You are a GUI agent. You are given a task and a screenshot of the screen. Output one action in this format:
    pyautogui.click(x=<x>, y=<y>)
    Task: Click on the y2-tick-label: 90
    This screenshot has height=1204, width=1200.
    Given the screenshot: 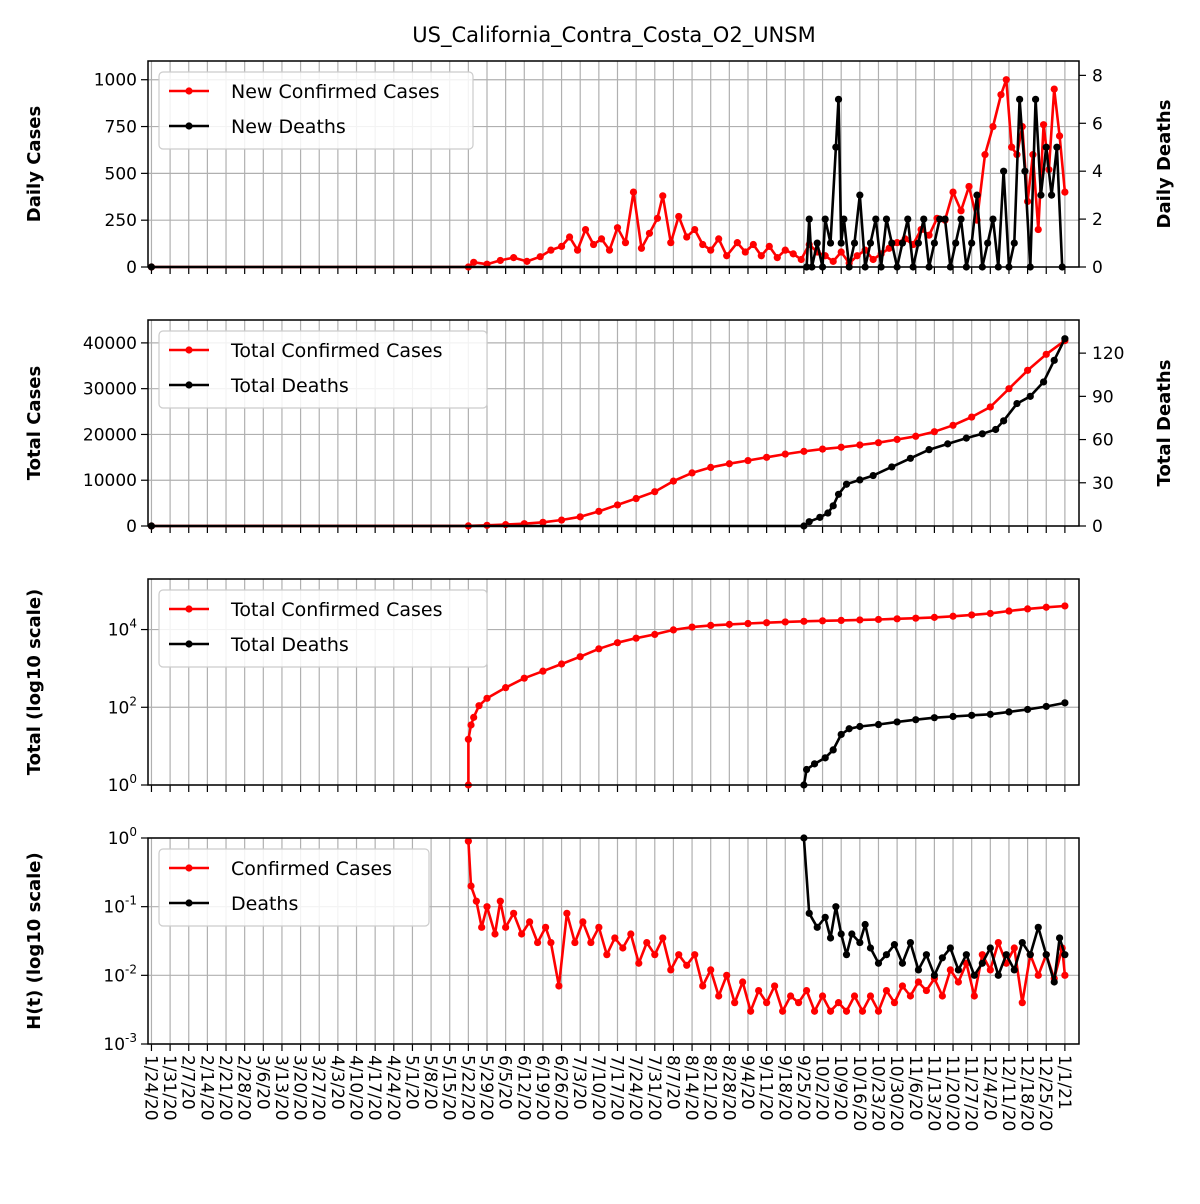 What is the action you would take?
    pyautogui.click(x=1103, y=397)
    